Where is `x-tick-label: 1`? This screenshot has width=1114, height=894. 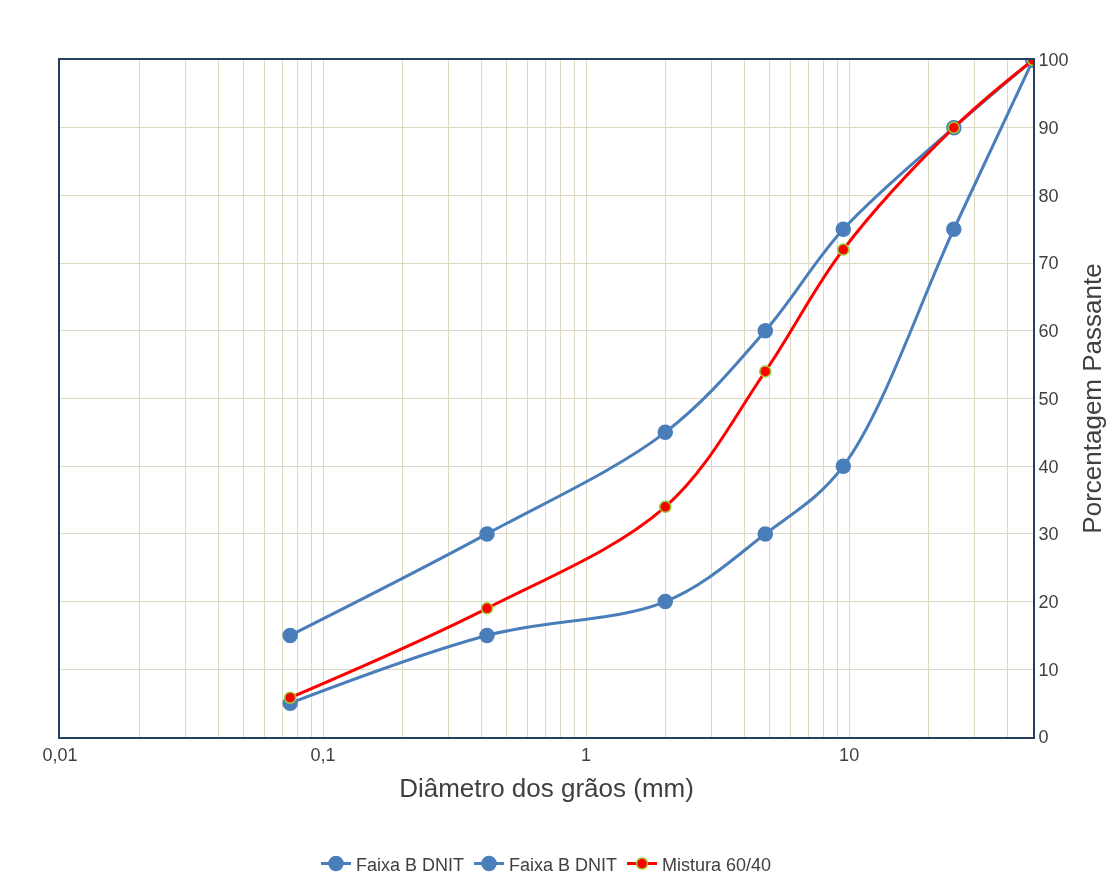
x-tick-label: 1 is located at coordinates (586, 754).